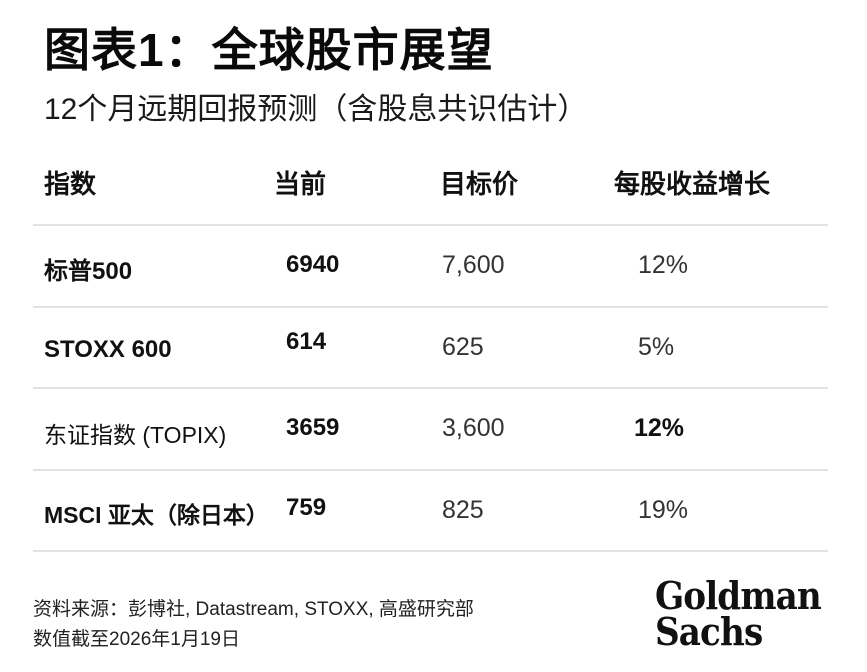 The width and height of the screenshot is (867, 672). Describe the element at coordinates (656, 347) in the screenshot. I see `eps-growth-value: 5%` at that location.